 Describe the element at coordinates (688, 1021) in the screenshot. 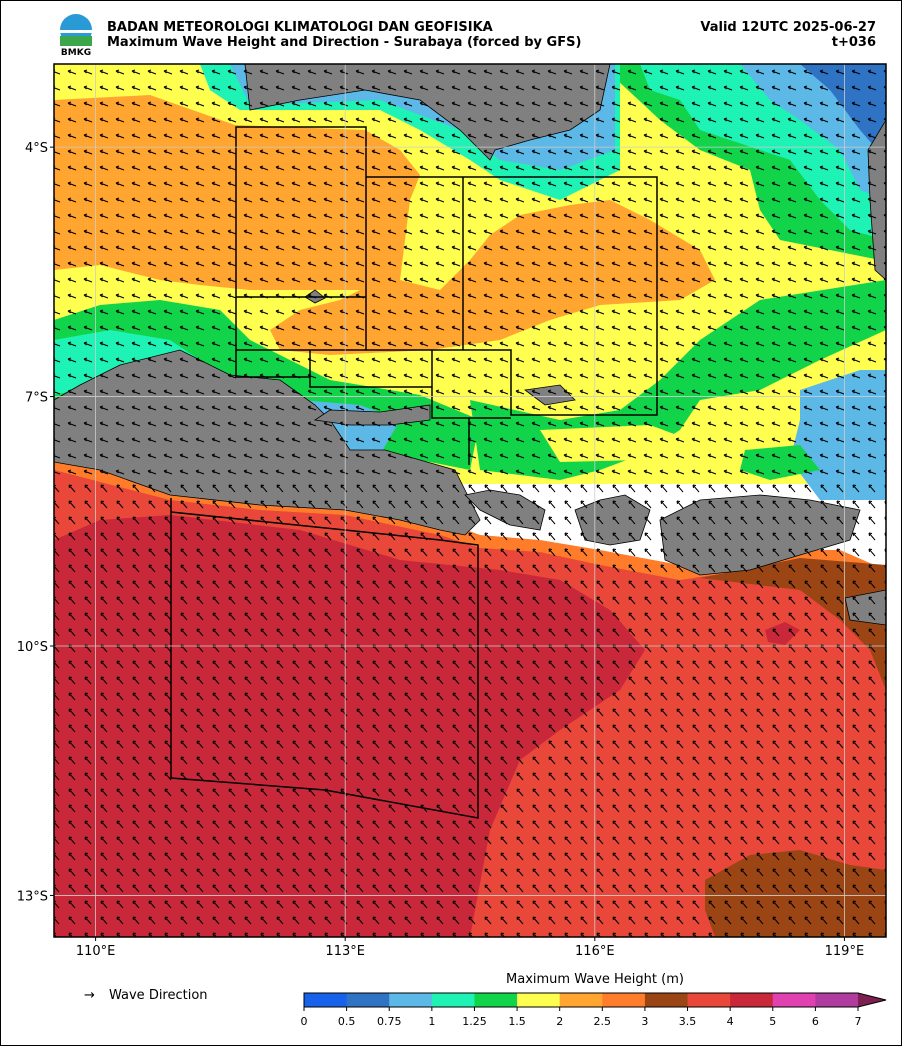

I see `colorbar-tick-label: 3.5` at that location.